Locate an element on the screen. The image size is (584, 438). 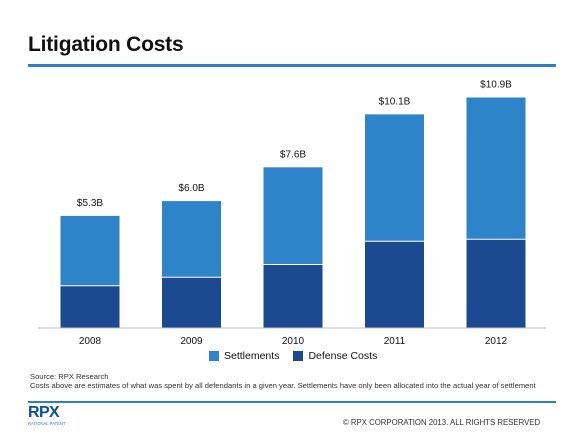
legend-item-defense-costs: Defense Costs is located at coordinates (335, 356).